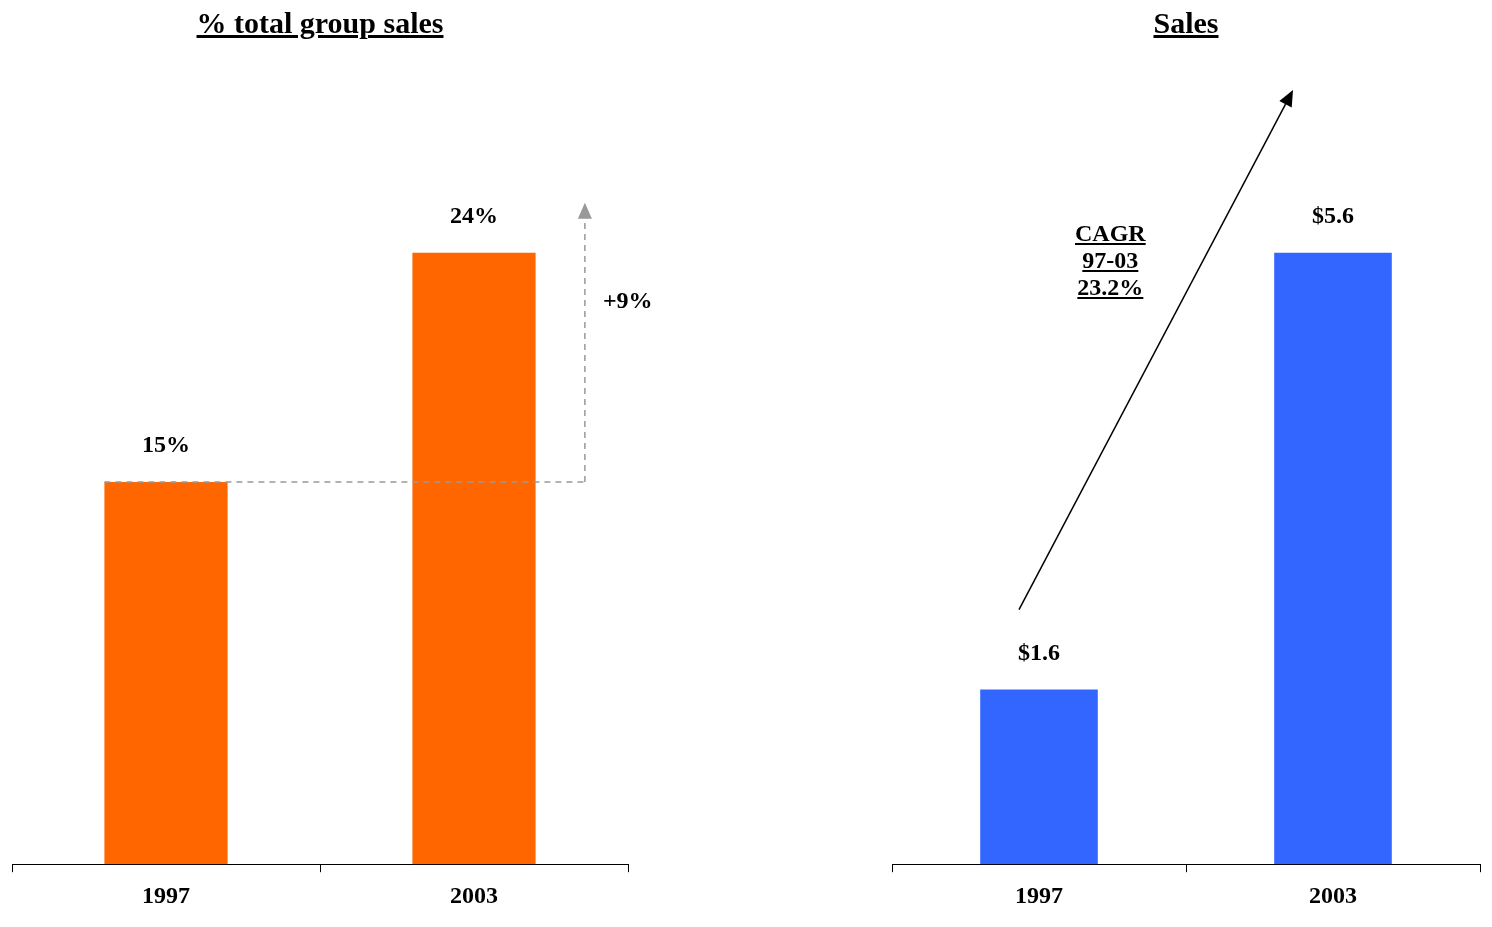 The height and width of the screenshot is (927, 1492). Describe the element at coordinates (627, 301) in the screenshot. I see `annotation: +9%` at that location.